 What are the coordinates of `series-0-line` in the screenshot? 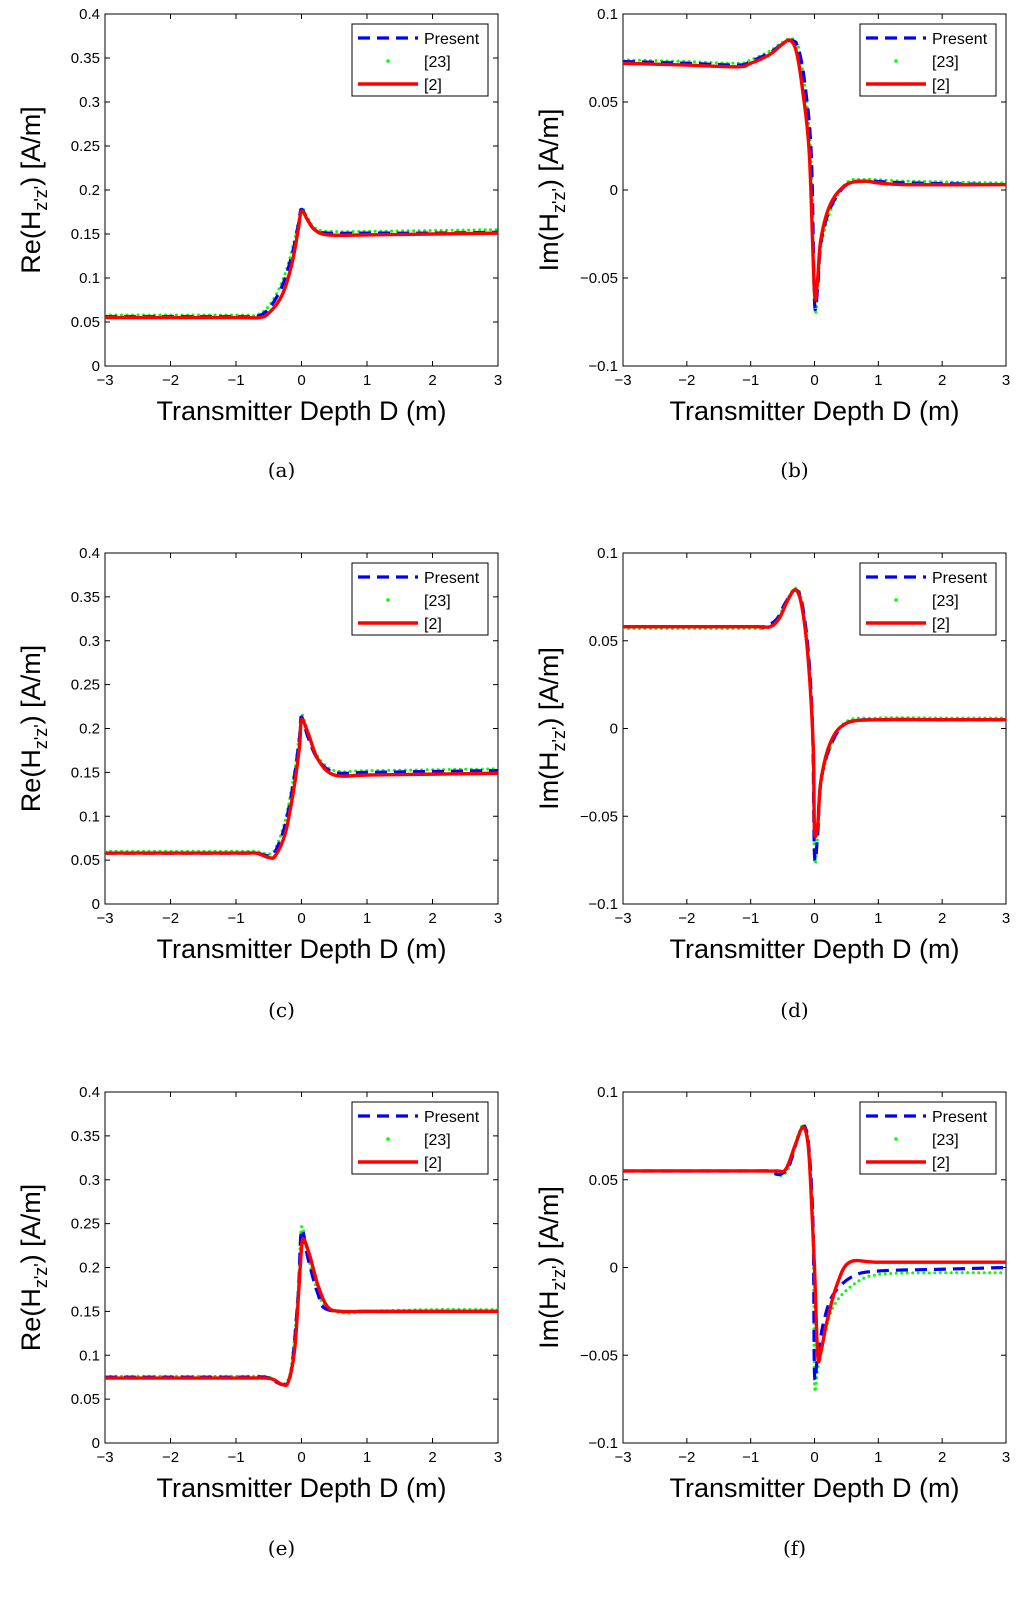 It's located at (301, 263).